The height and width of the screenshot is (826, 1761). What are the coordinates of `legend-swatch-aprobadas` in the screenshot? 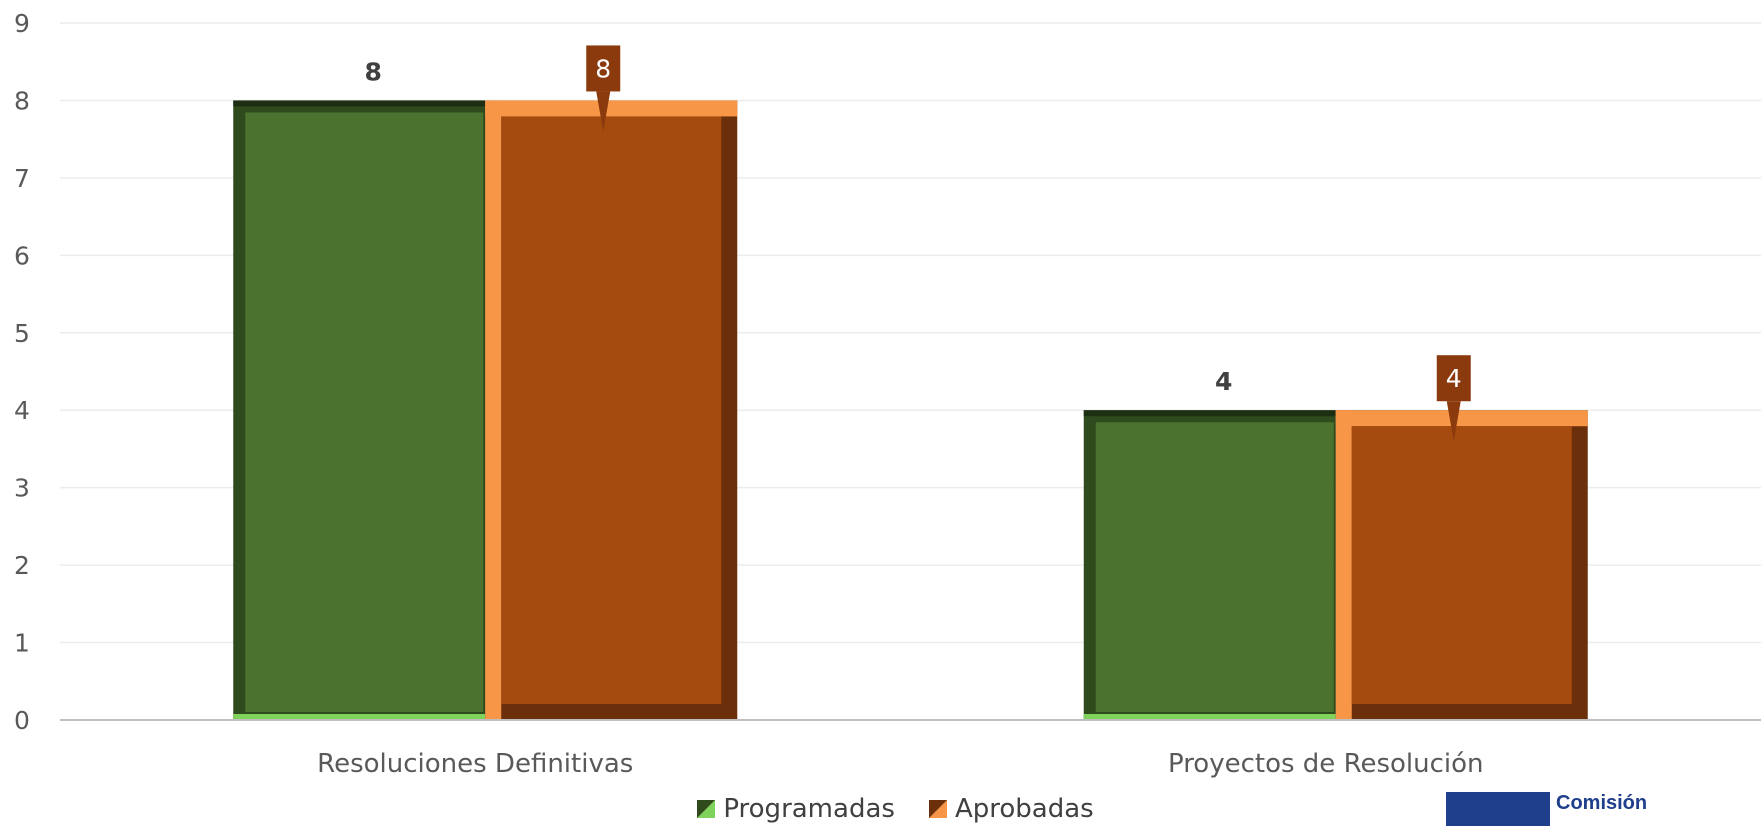 It's located at (937, 809).